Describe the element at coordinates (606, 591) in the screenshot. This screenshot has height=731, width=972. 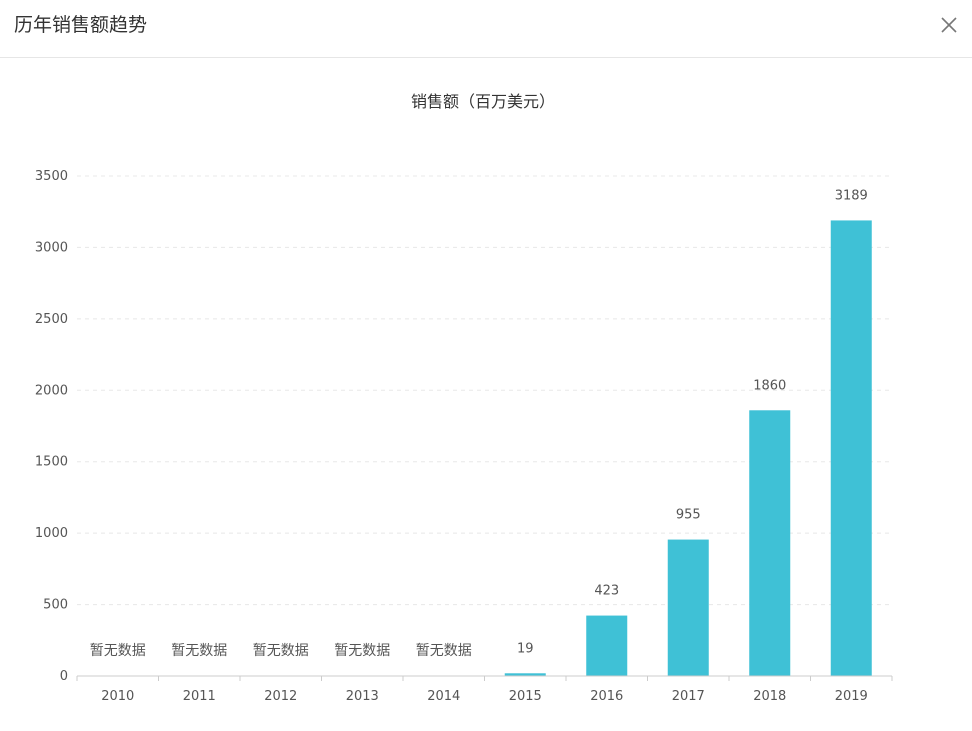
I see `data-label: 423` at that location.